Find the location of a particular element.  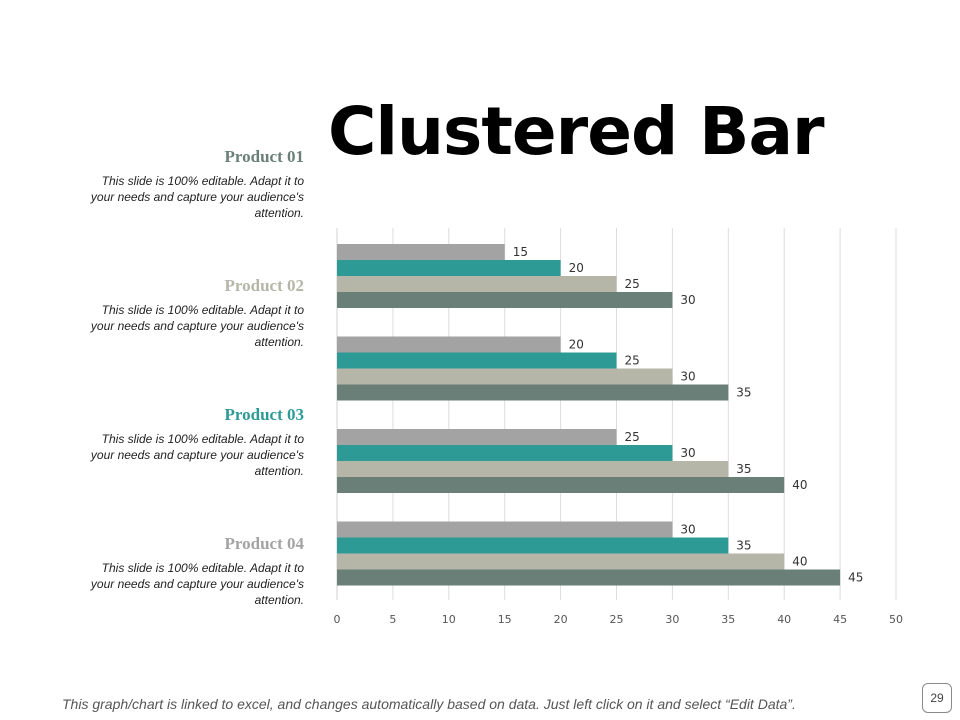

data-label: 45 is located at coordinates (855, 578).